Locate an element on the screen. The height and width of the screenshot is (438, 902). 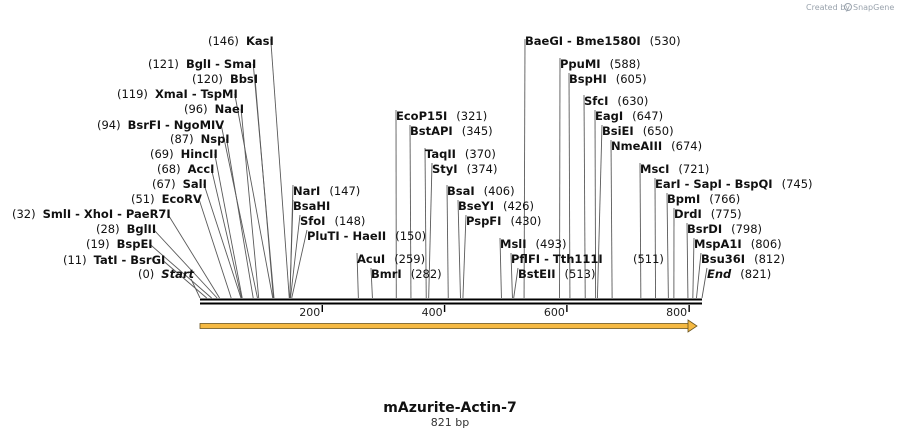
site-label-bglii: (28) BglII is located at coordinates (126, 229).